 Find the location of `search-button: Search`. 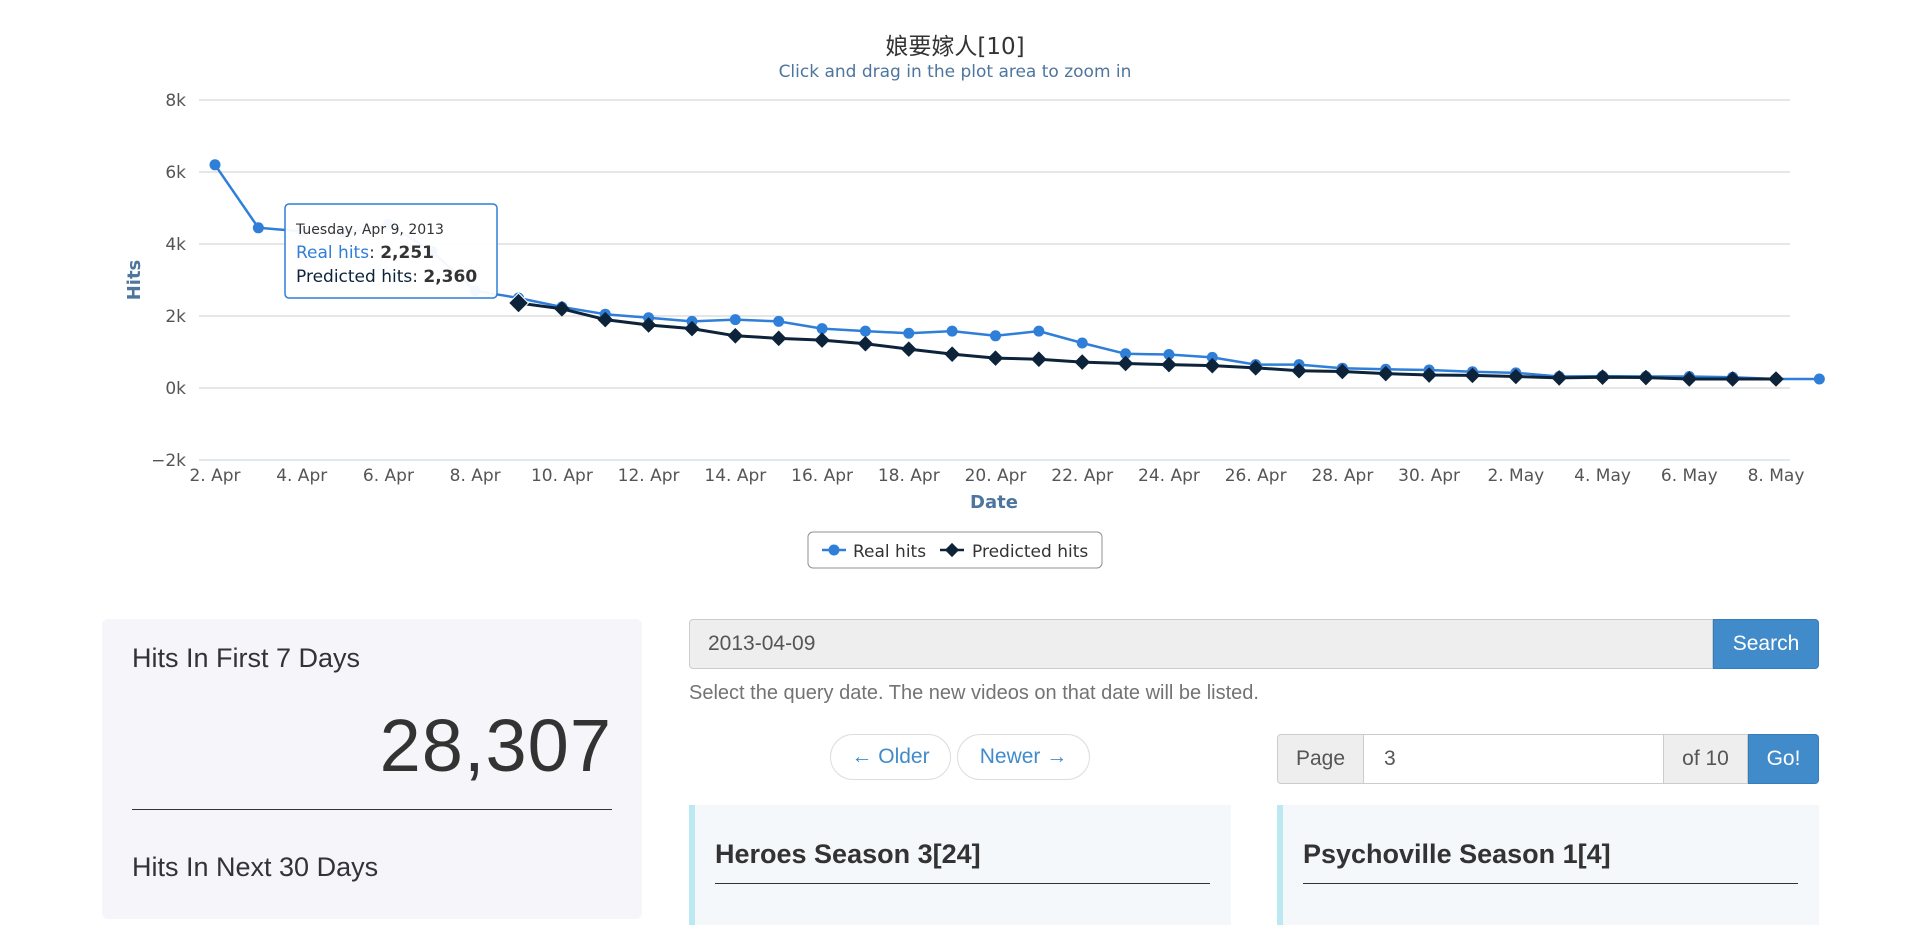

search-button: Search is located at coordinates (1766, 644).